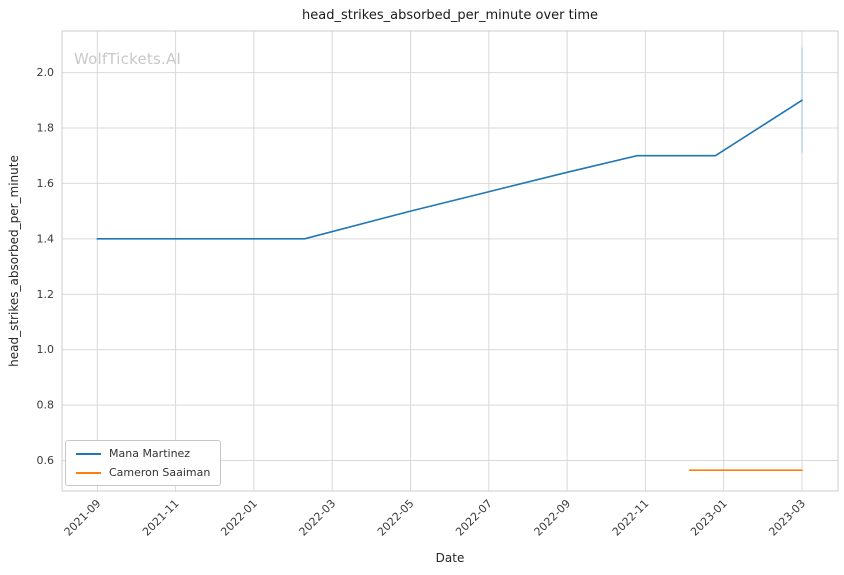 This screenshot has height=575, width=844. What do you see at coordinates (318, 518) in the screenshot?
I see `x-tick-label: 2022-03` at bounding box center [318, 518].